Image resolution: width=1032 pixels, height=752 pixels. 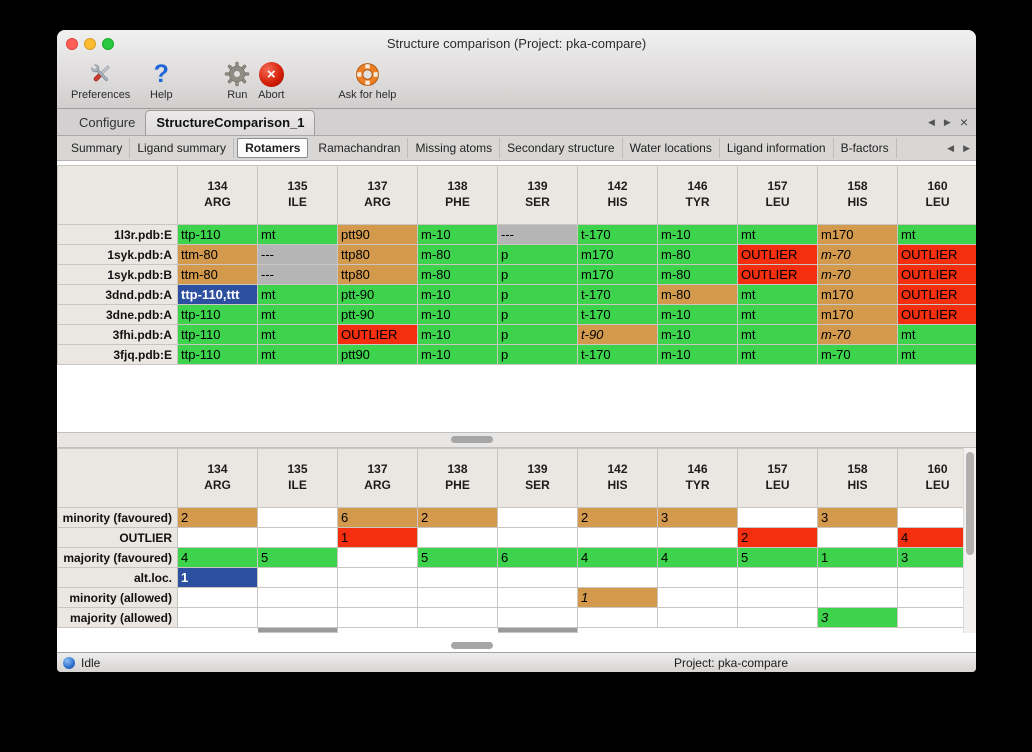 I want to click on subtab-ligand-summary: Ligand summary, so click(x=182, y=148).